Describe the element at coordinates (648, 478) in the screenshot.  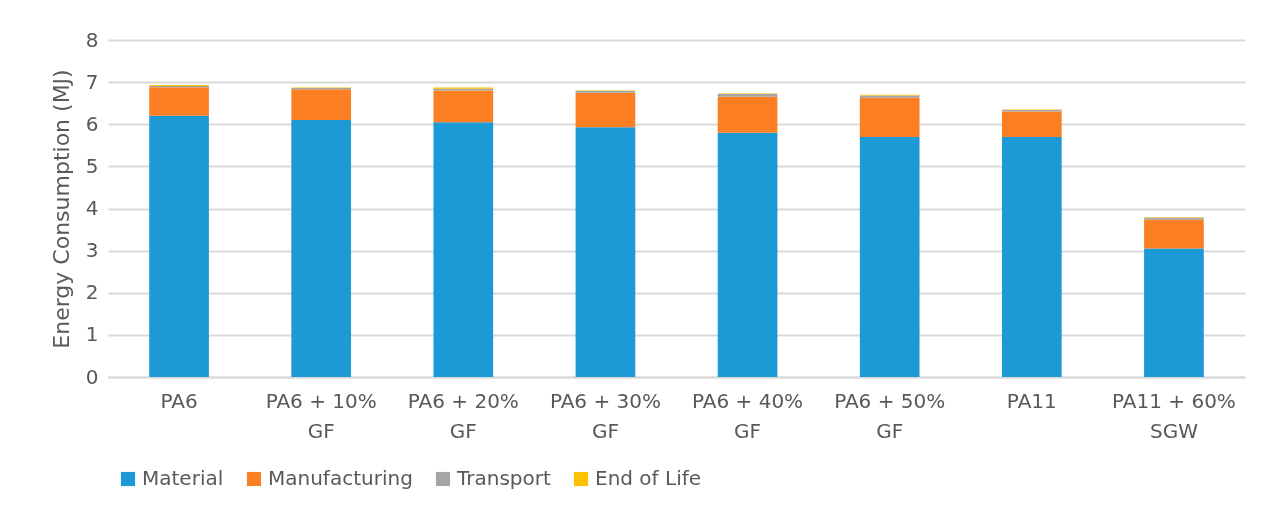
I see `legend-label: End of Life` at that location.